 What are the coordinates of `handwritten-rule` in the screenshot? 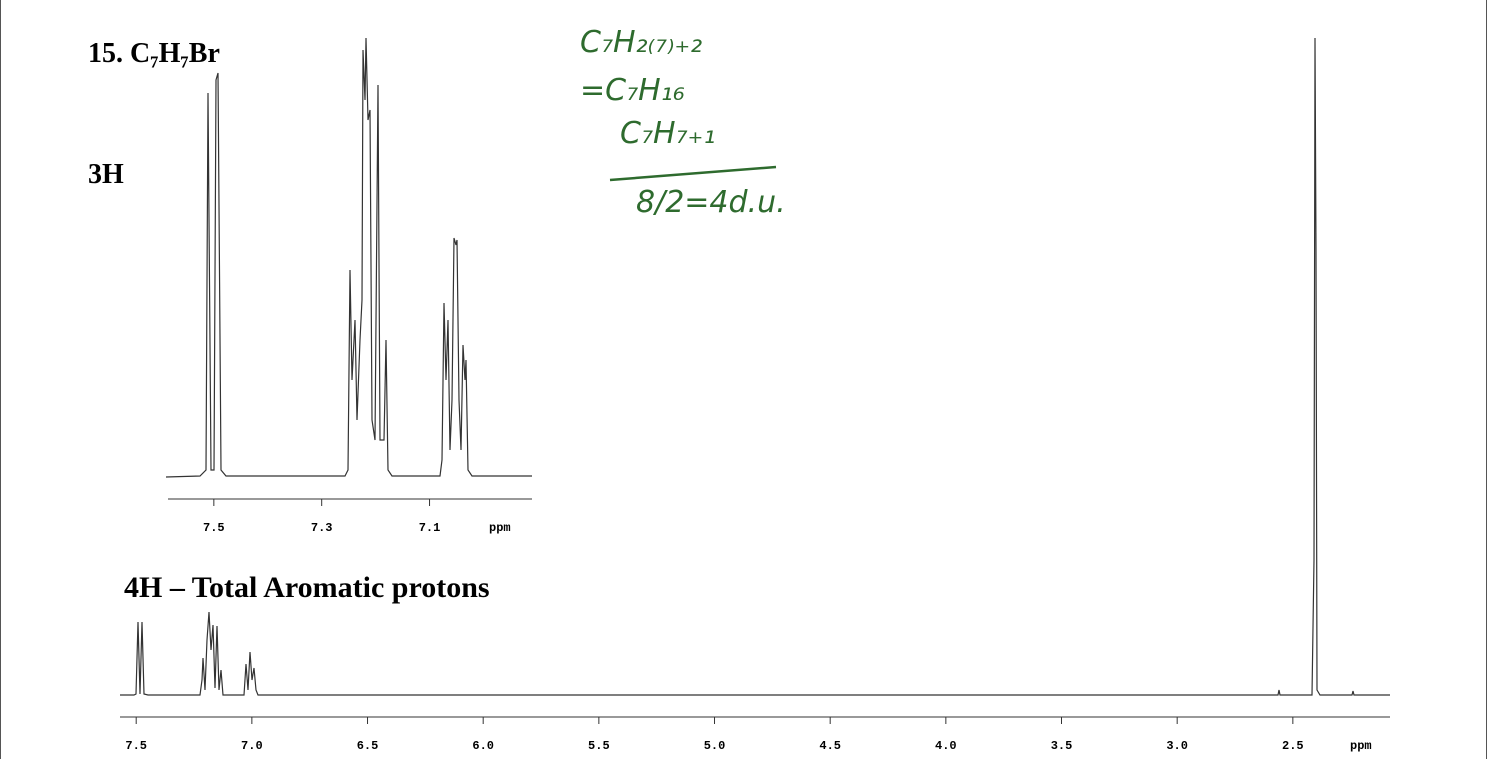 It's located at (693, 173).